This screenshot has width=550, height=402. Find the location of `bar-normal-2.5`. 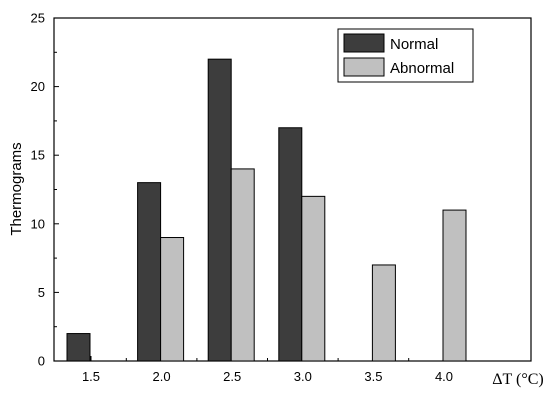

bar-normal-2.5 is located at coordinates (219, 210).